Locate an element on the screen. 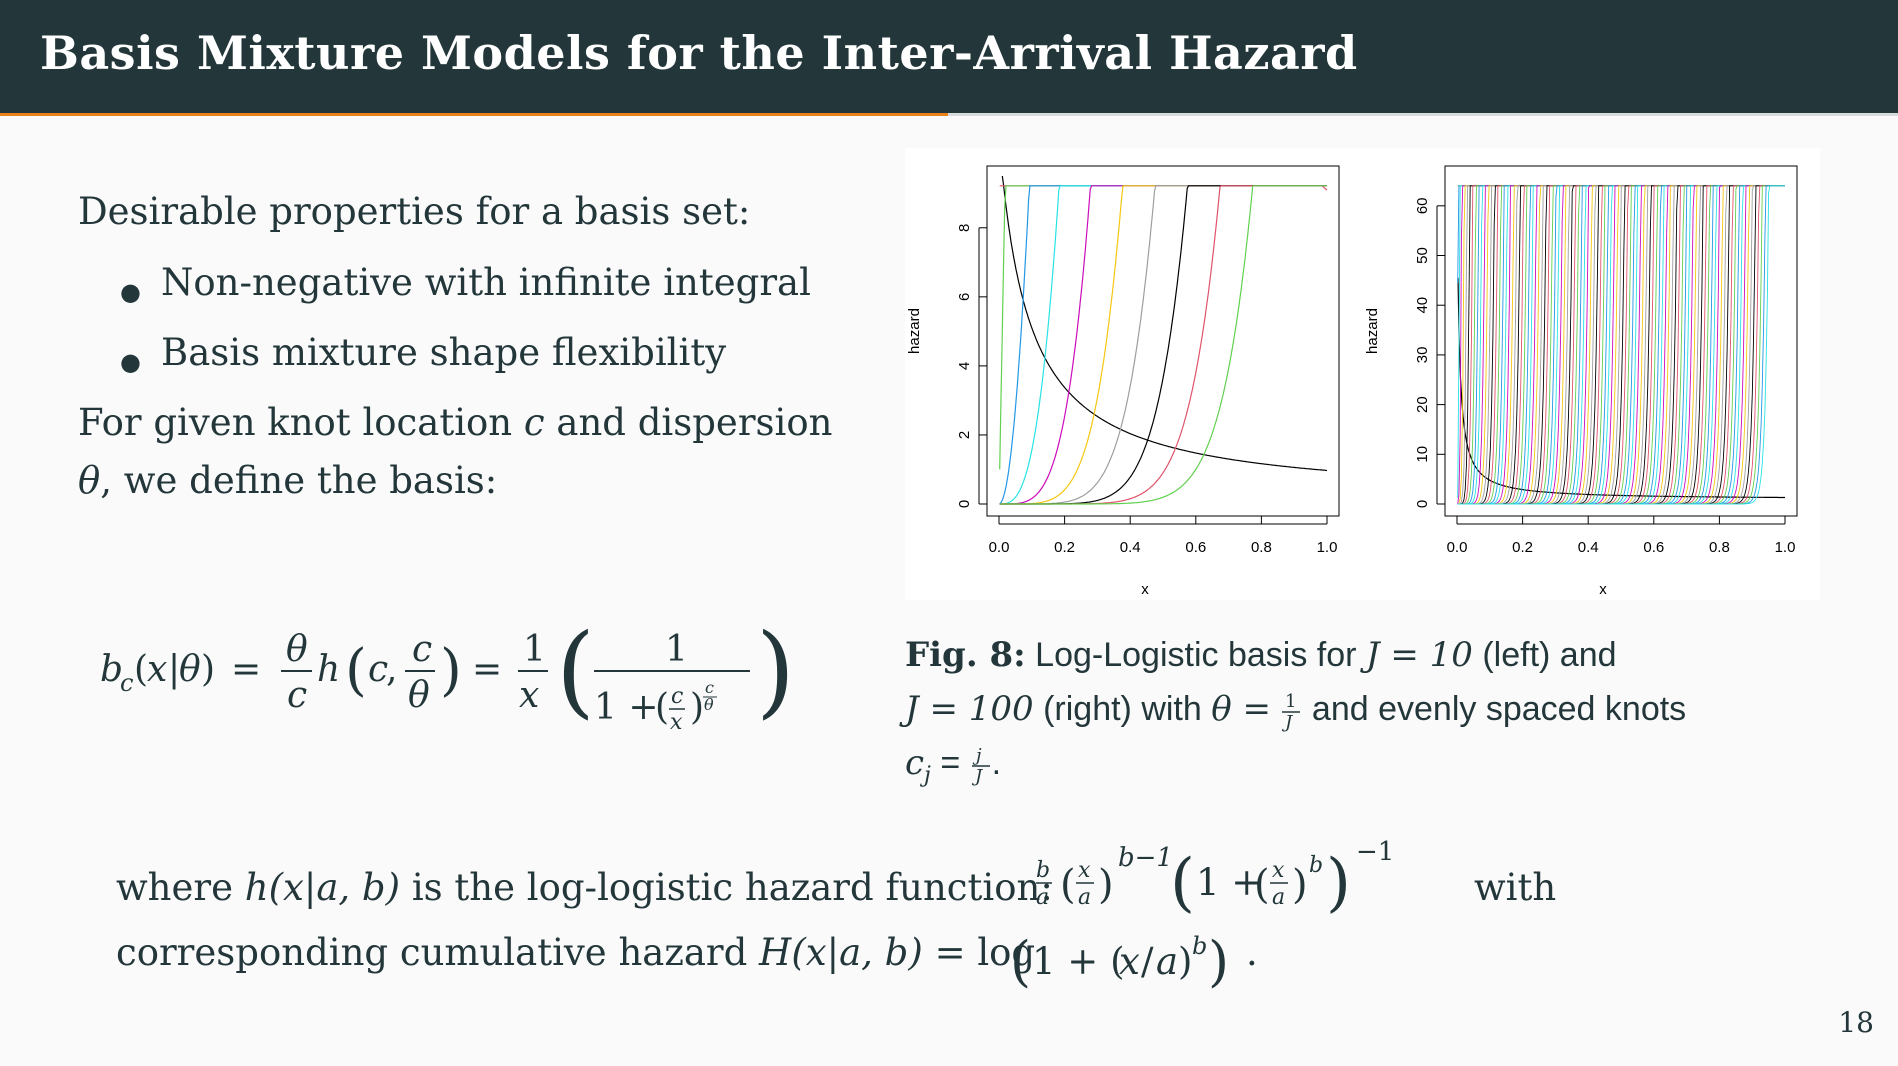 Image resolution: width=1898 pixels, height=1066 pixels. caption-math: J = 100 is located at coordinates (969, 709).